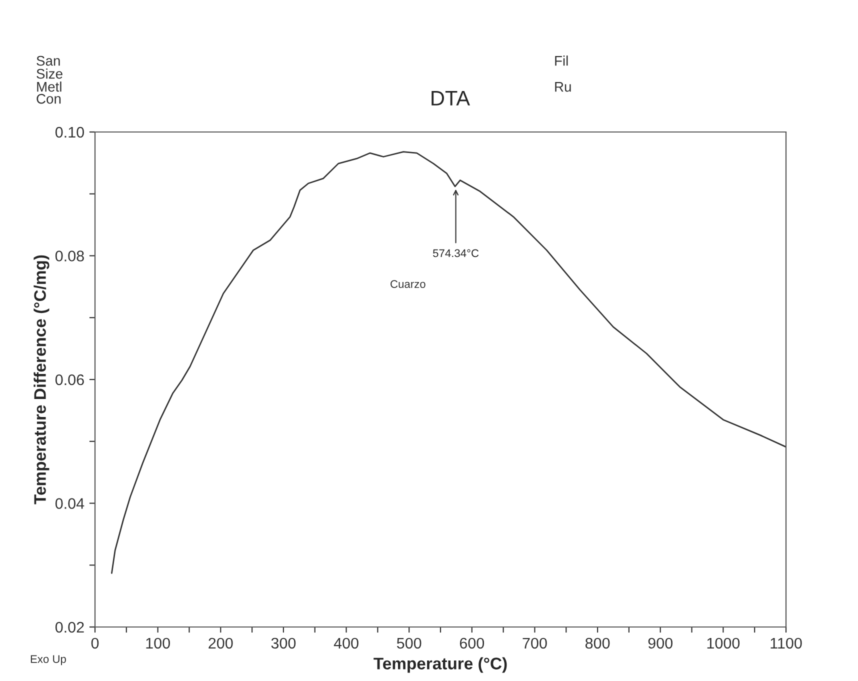 The image size is (858, 681). I want to click on x-tick-label: 300, so click(283, 643).